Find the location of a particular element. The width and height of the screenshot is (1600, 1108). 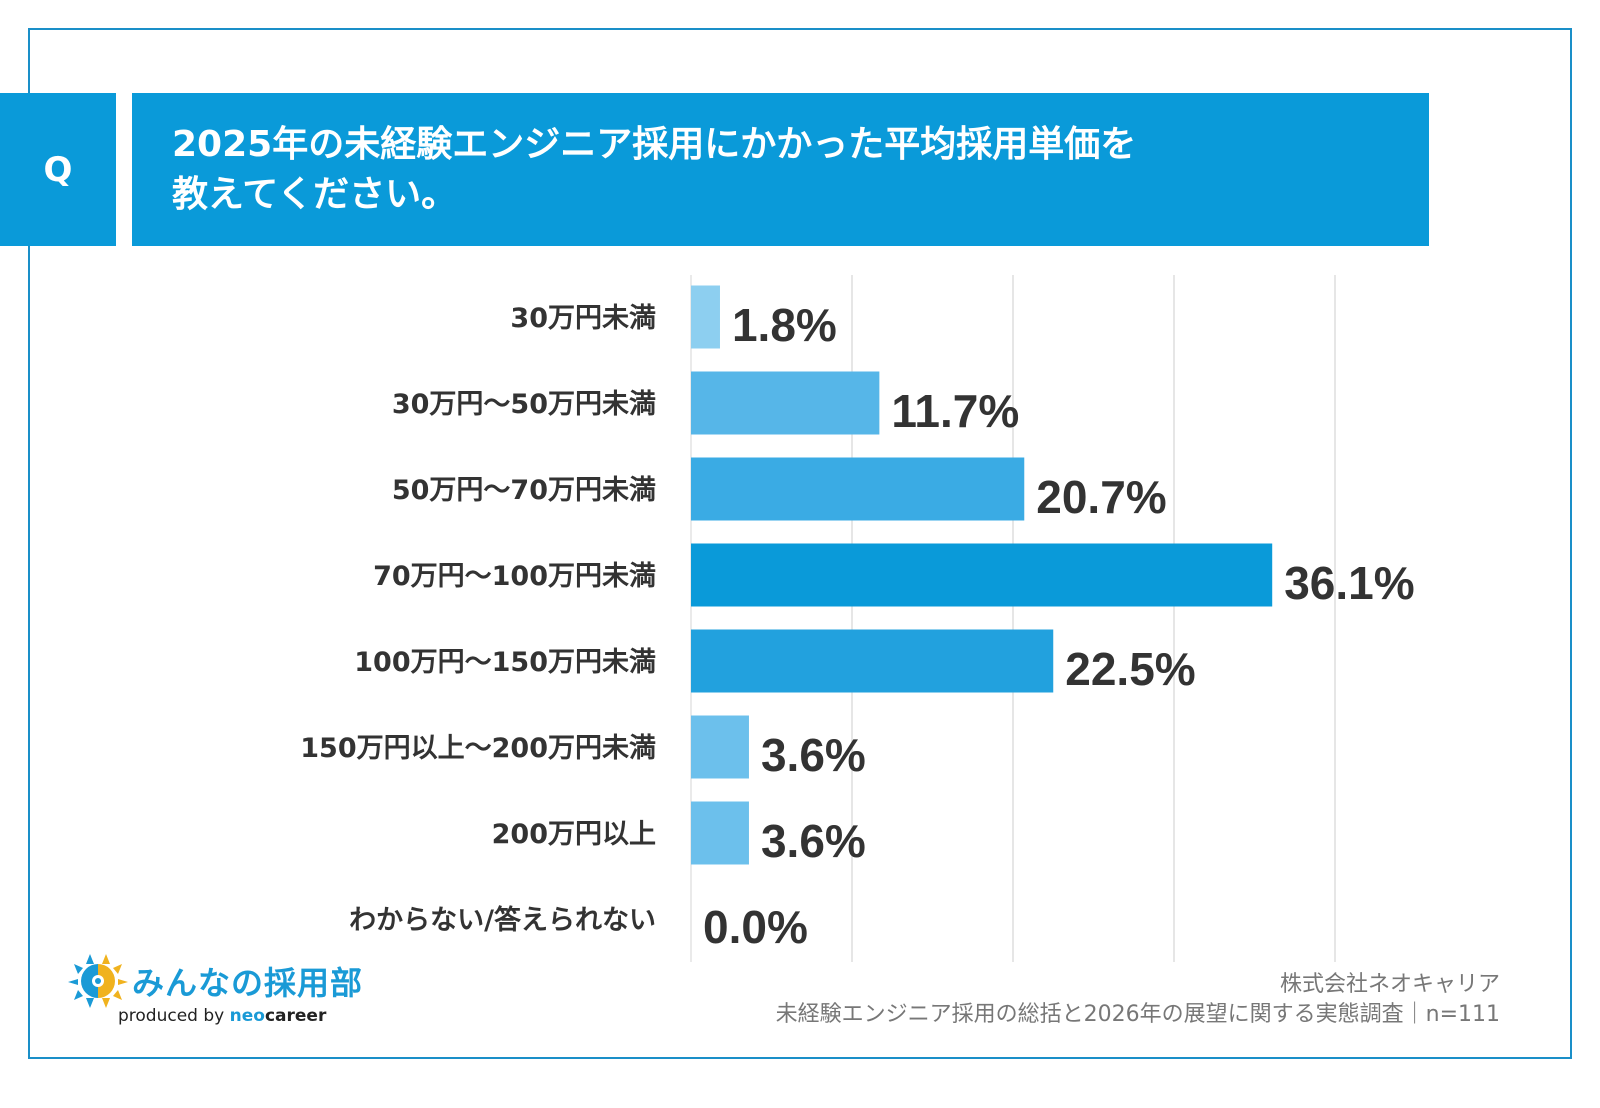

value-label: 11.7% is located at coordinates (955, 411).